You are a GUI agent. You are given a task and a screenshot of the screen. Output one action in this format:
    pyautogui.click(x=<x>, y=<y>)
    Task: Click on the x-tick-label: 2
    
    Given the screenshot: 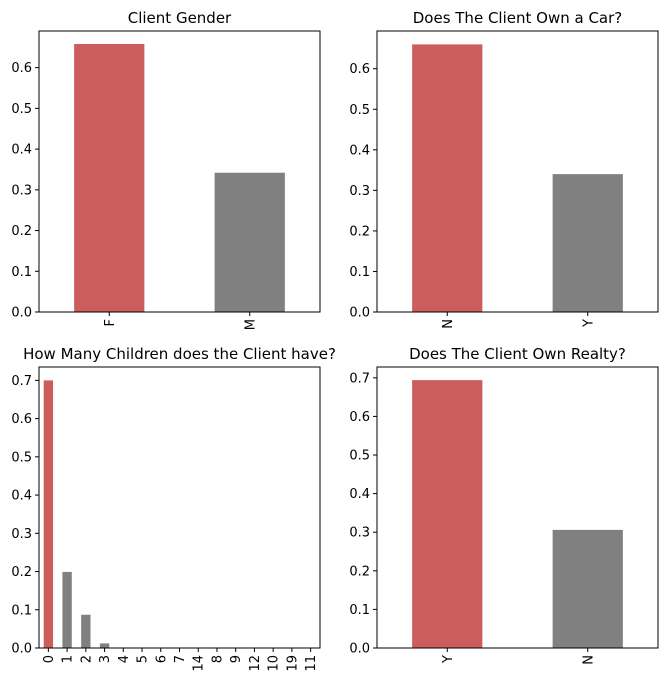 What is the action you would take?
    pyautogui.click(x=86, y=659)
    